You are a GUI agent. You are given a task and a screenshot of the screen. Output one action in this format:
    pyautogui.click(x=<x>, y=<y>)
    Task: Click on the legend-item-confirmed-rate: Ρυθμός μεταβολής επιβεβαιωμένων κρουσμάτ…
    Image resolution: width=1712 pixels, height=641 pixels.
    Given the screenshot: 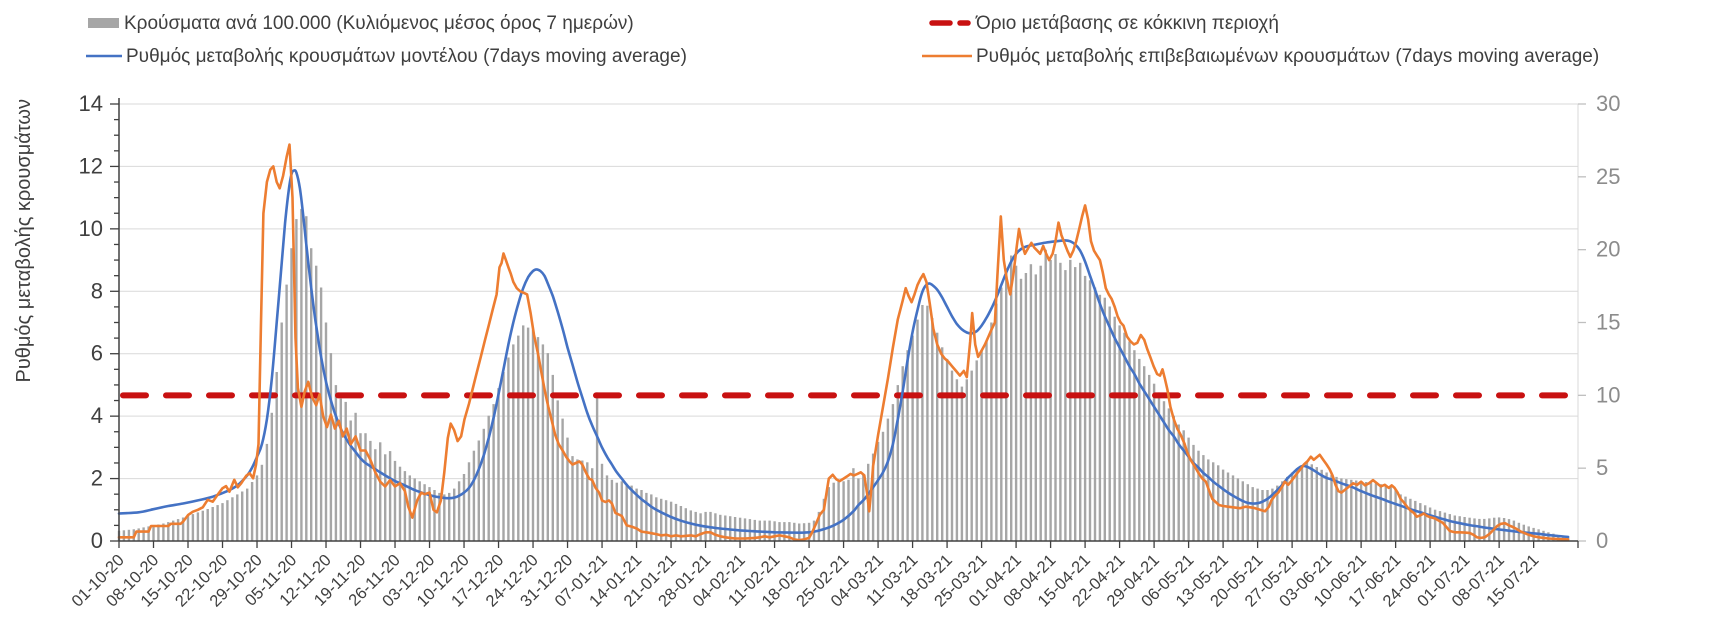 What is the action you would take?
    pyautogui.click(x=1260, y=57)
    